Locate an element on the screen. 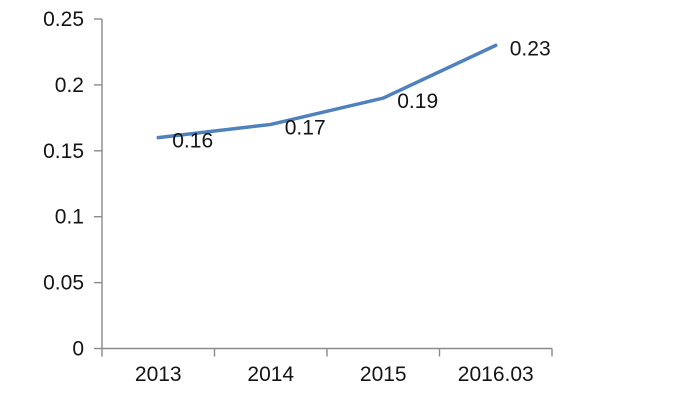 The width and height of the screenshot is (676, 406). data-label: 0.19 is located at coordinates (417, 101).